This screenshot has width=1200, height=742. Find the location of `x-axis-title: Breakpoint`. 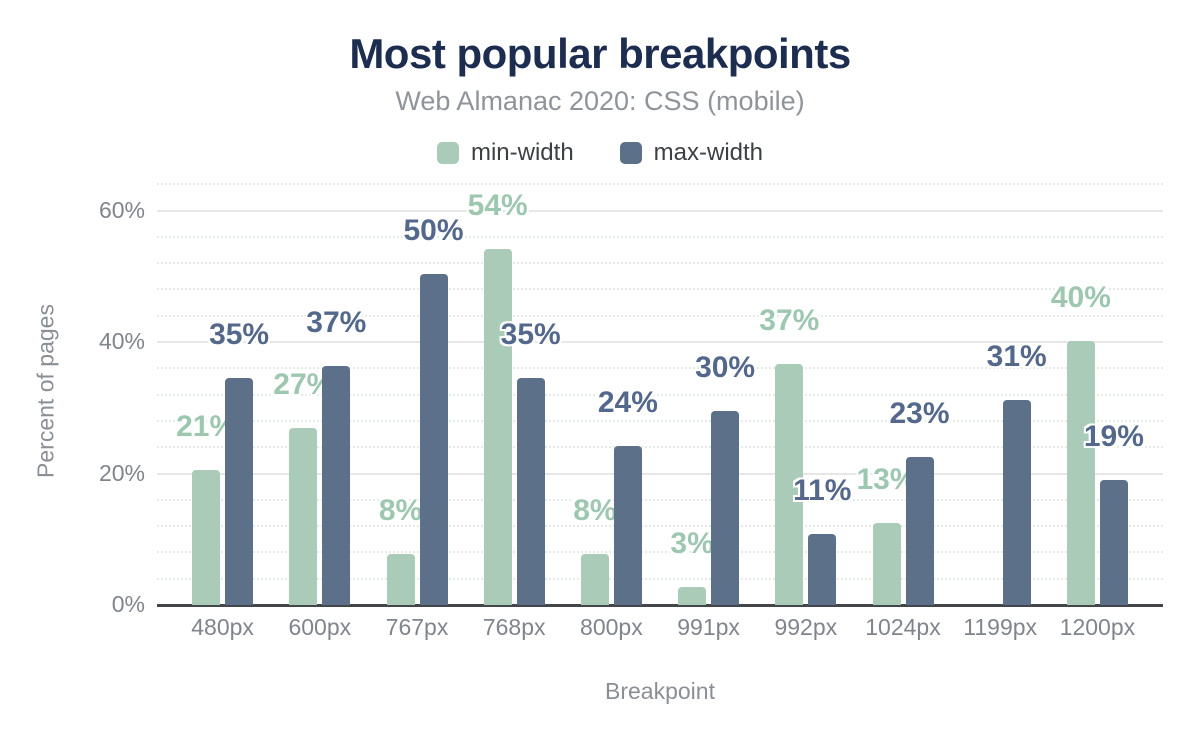

x-axis-title: Breakpoint is located at coordinates (660, 691).